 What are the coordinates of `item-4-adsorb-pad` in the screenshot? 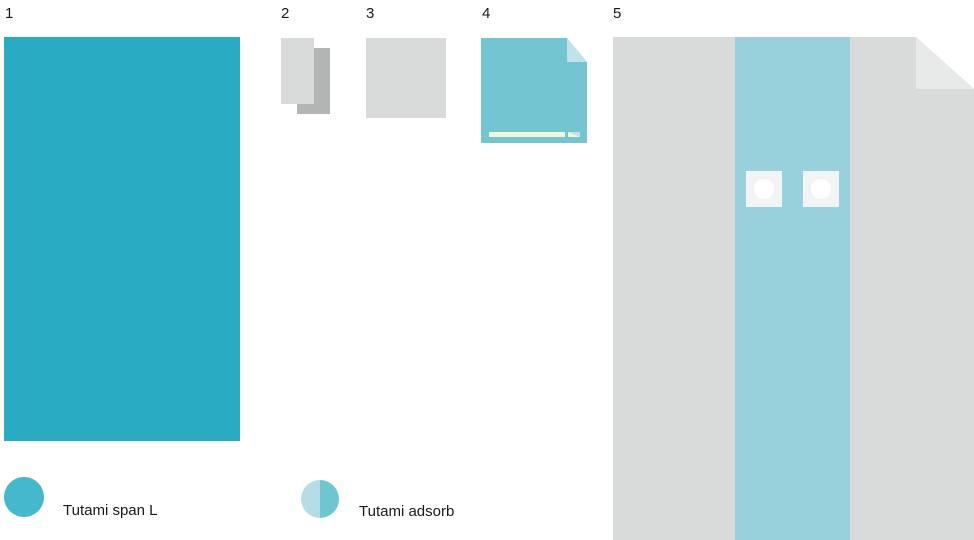 It's located at (534, 90).